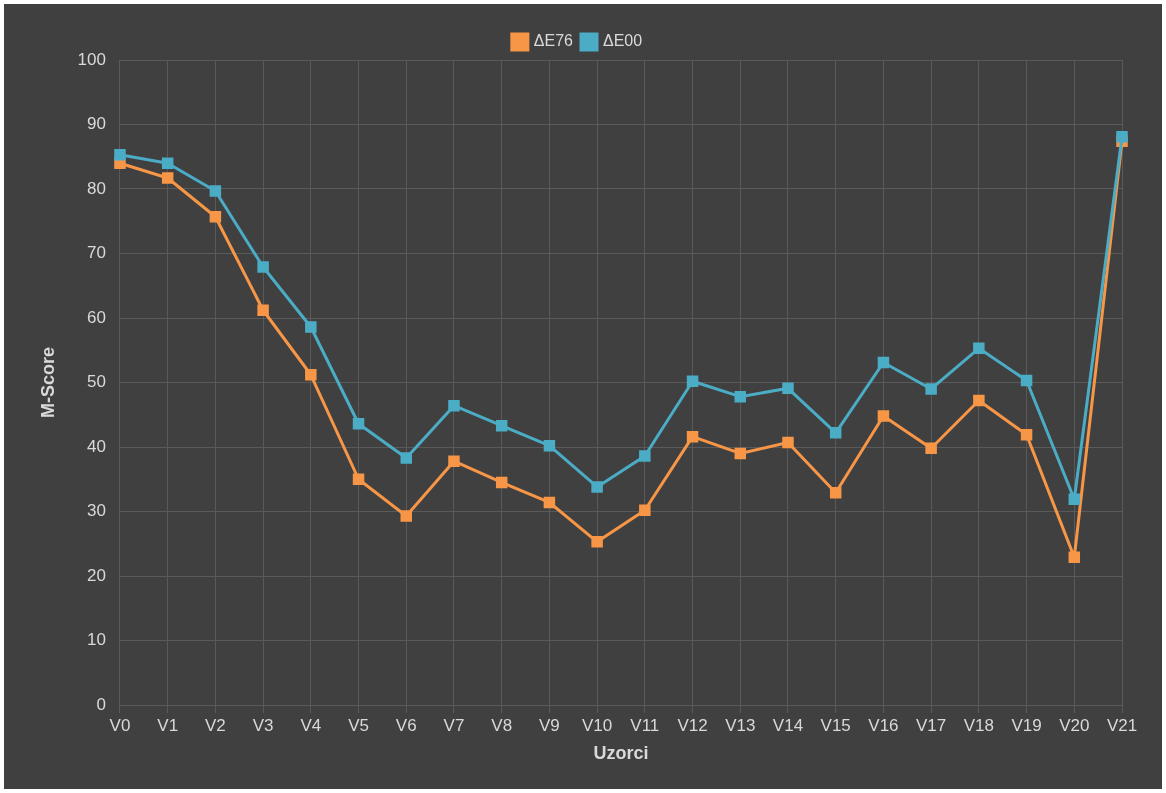 The height and width of the screenshot is (793, 1166). I want to click on x-tick-label: V1, so click(168, 725).